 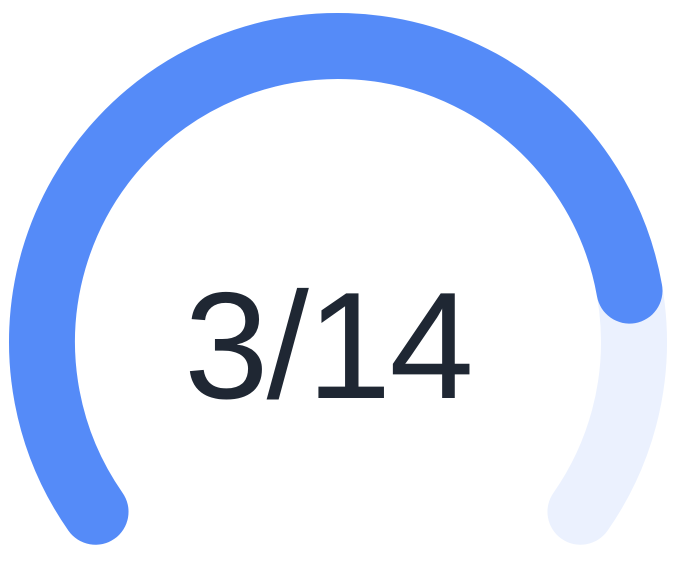 What do you see at coordinates (328, 346) in the screenshot?
I see `progress-count-label: 3/14` at bounding box center [328, 346].